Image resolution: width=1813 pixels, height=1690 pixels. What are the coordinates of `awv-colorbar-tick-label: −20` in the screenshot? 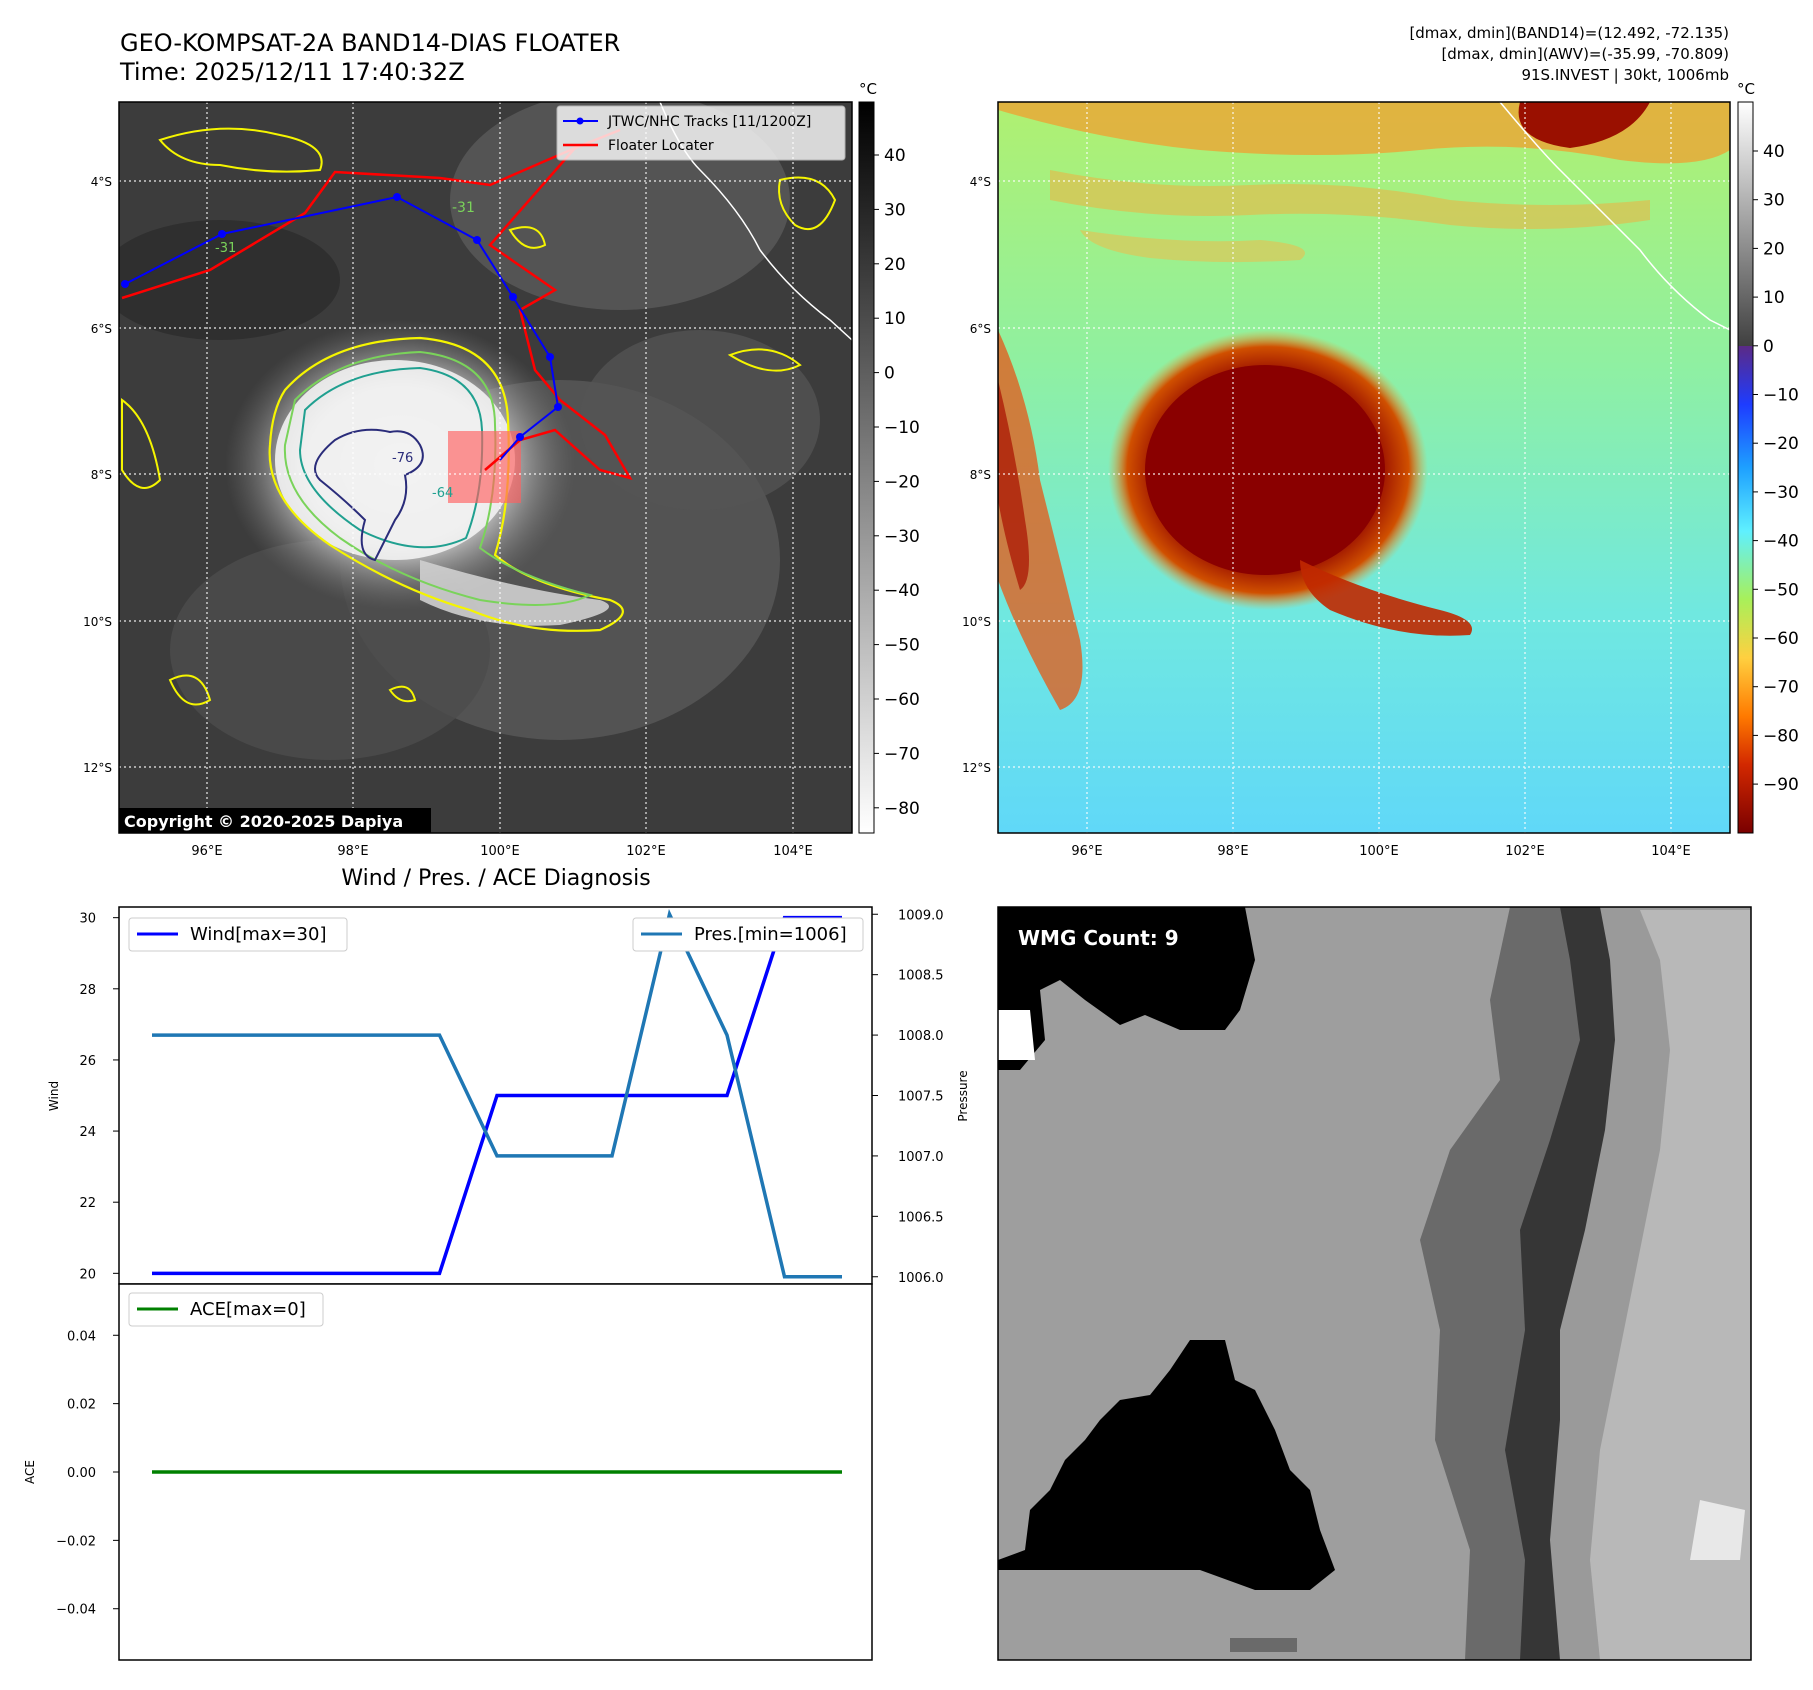 It's located at (1781, 444).